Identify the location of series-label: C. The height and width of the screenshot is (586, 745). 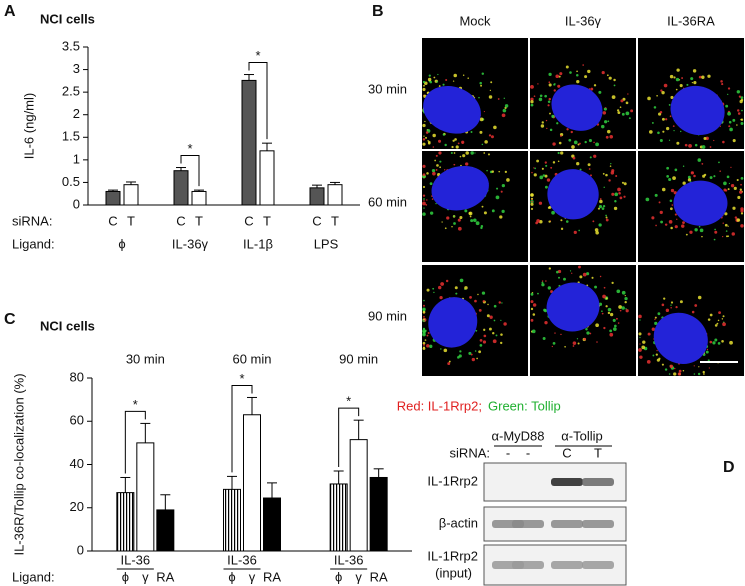
(248, 220).